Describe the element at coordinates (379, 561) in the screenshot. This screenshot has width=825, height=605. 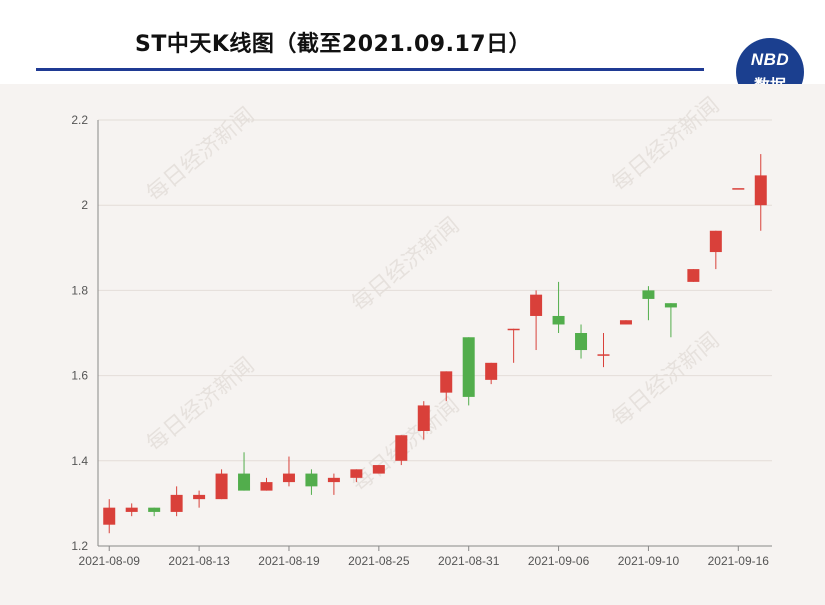
I see `x-tick-label: 2021-08-25` at that location.